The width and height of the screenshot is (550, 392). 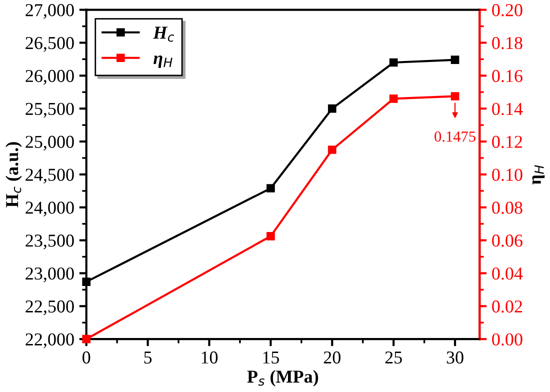 What do you see at coordinates (50, 77) in the screenshot?
I see `y-tick-label: 26,000` at bounding box center [50, 77].